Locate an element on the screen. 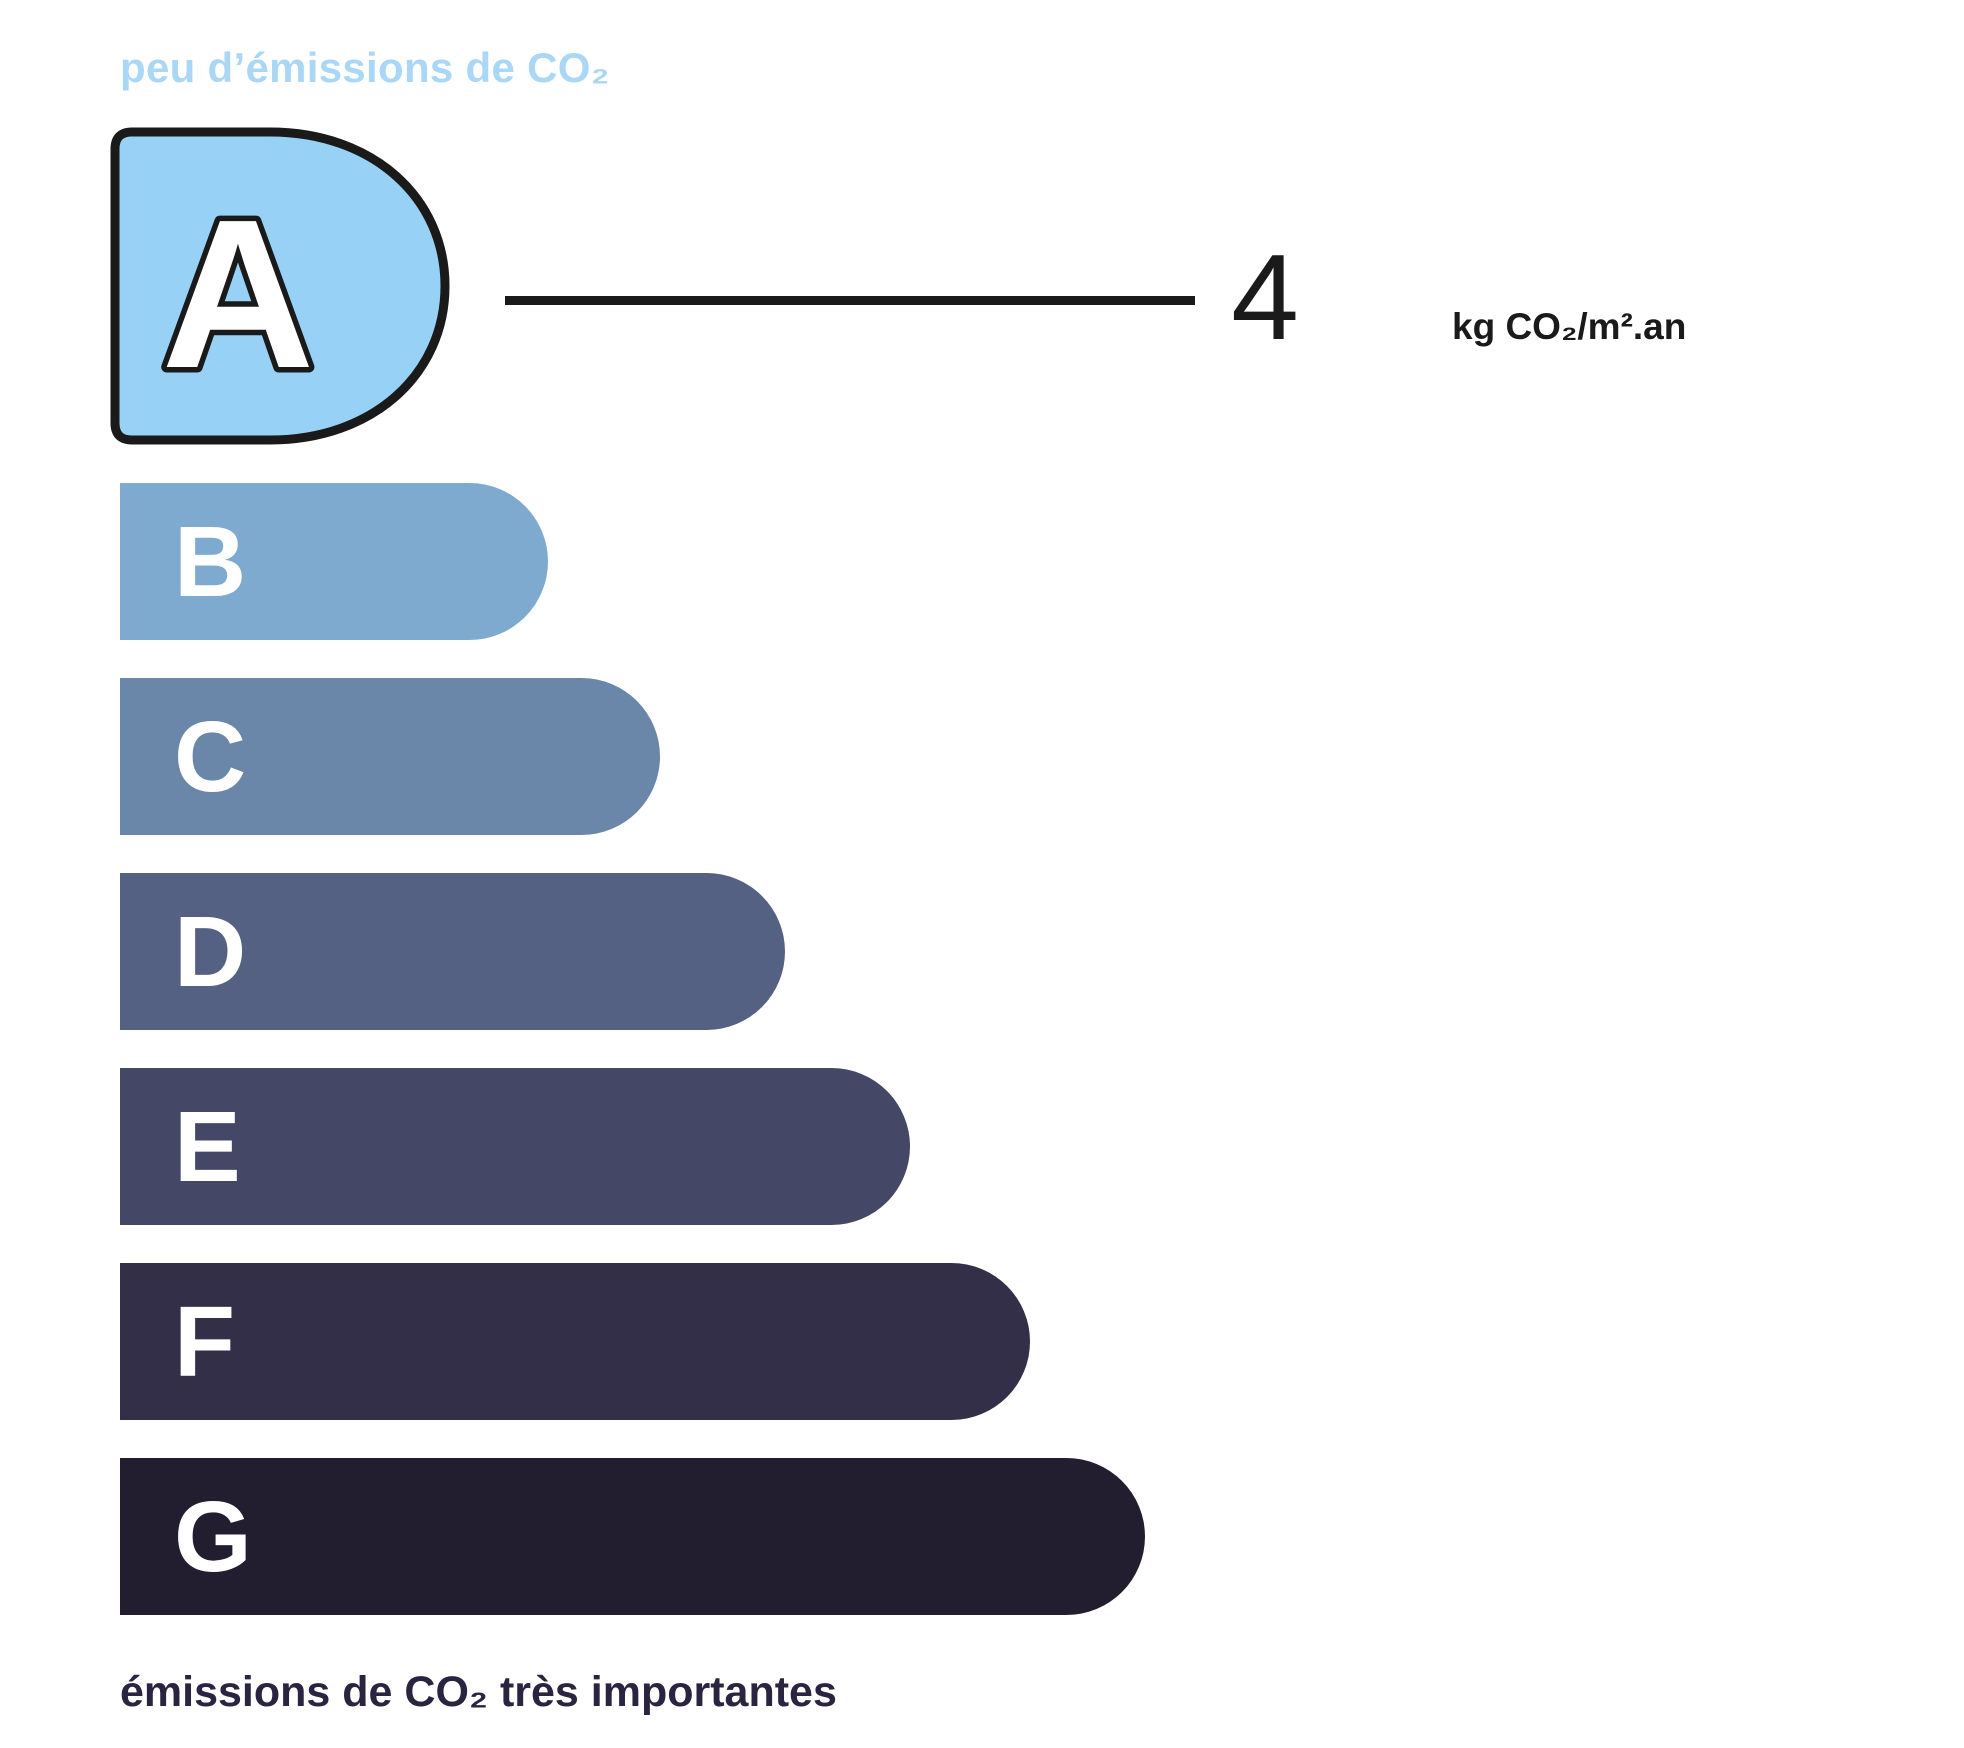 The width and height of the screenshot is (1964, 1748). class-a-shape is located at coordinates (280, 286).